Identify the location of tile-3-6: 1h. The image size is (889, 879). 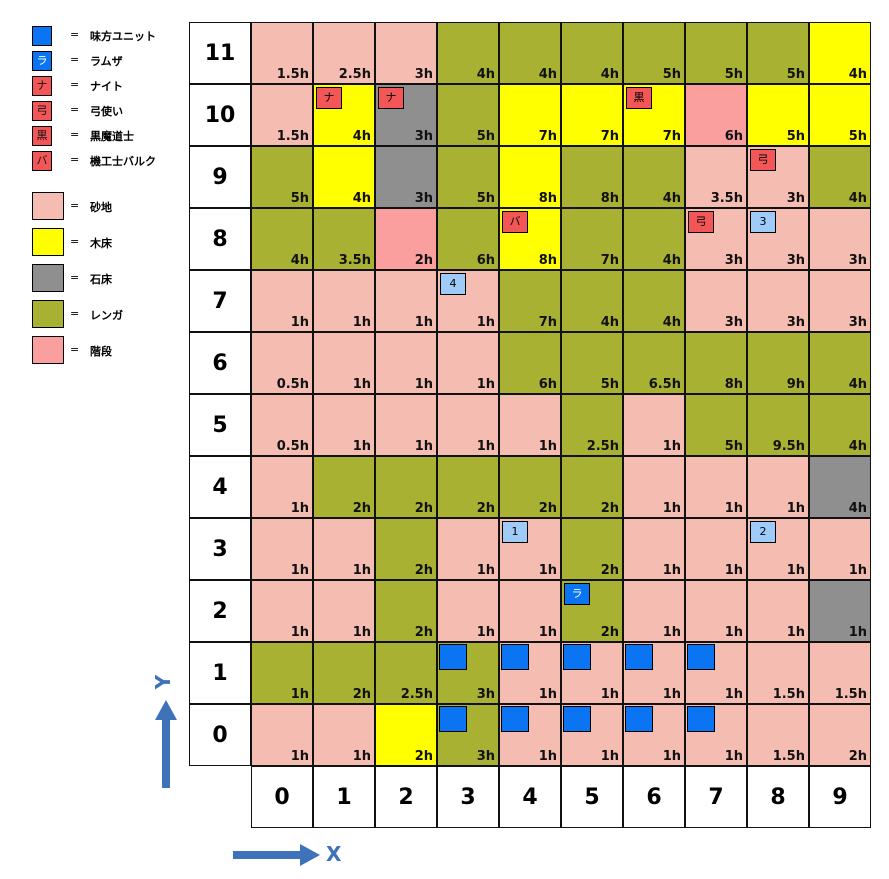
(468, 363).